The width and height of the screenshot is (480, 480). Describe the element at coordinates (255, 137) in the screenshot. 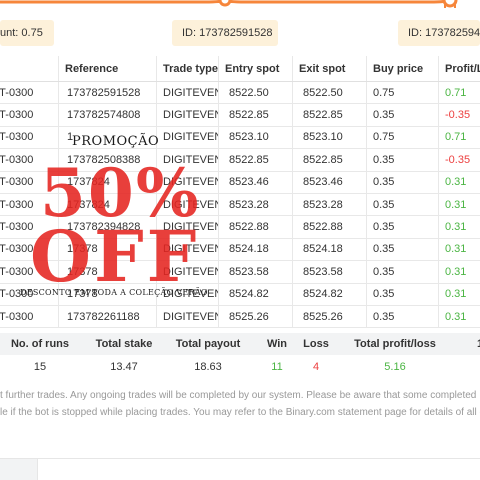

I see `row-entry-spot: 8523.10` at that location.